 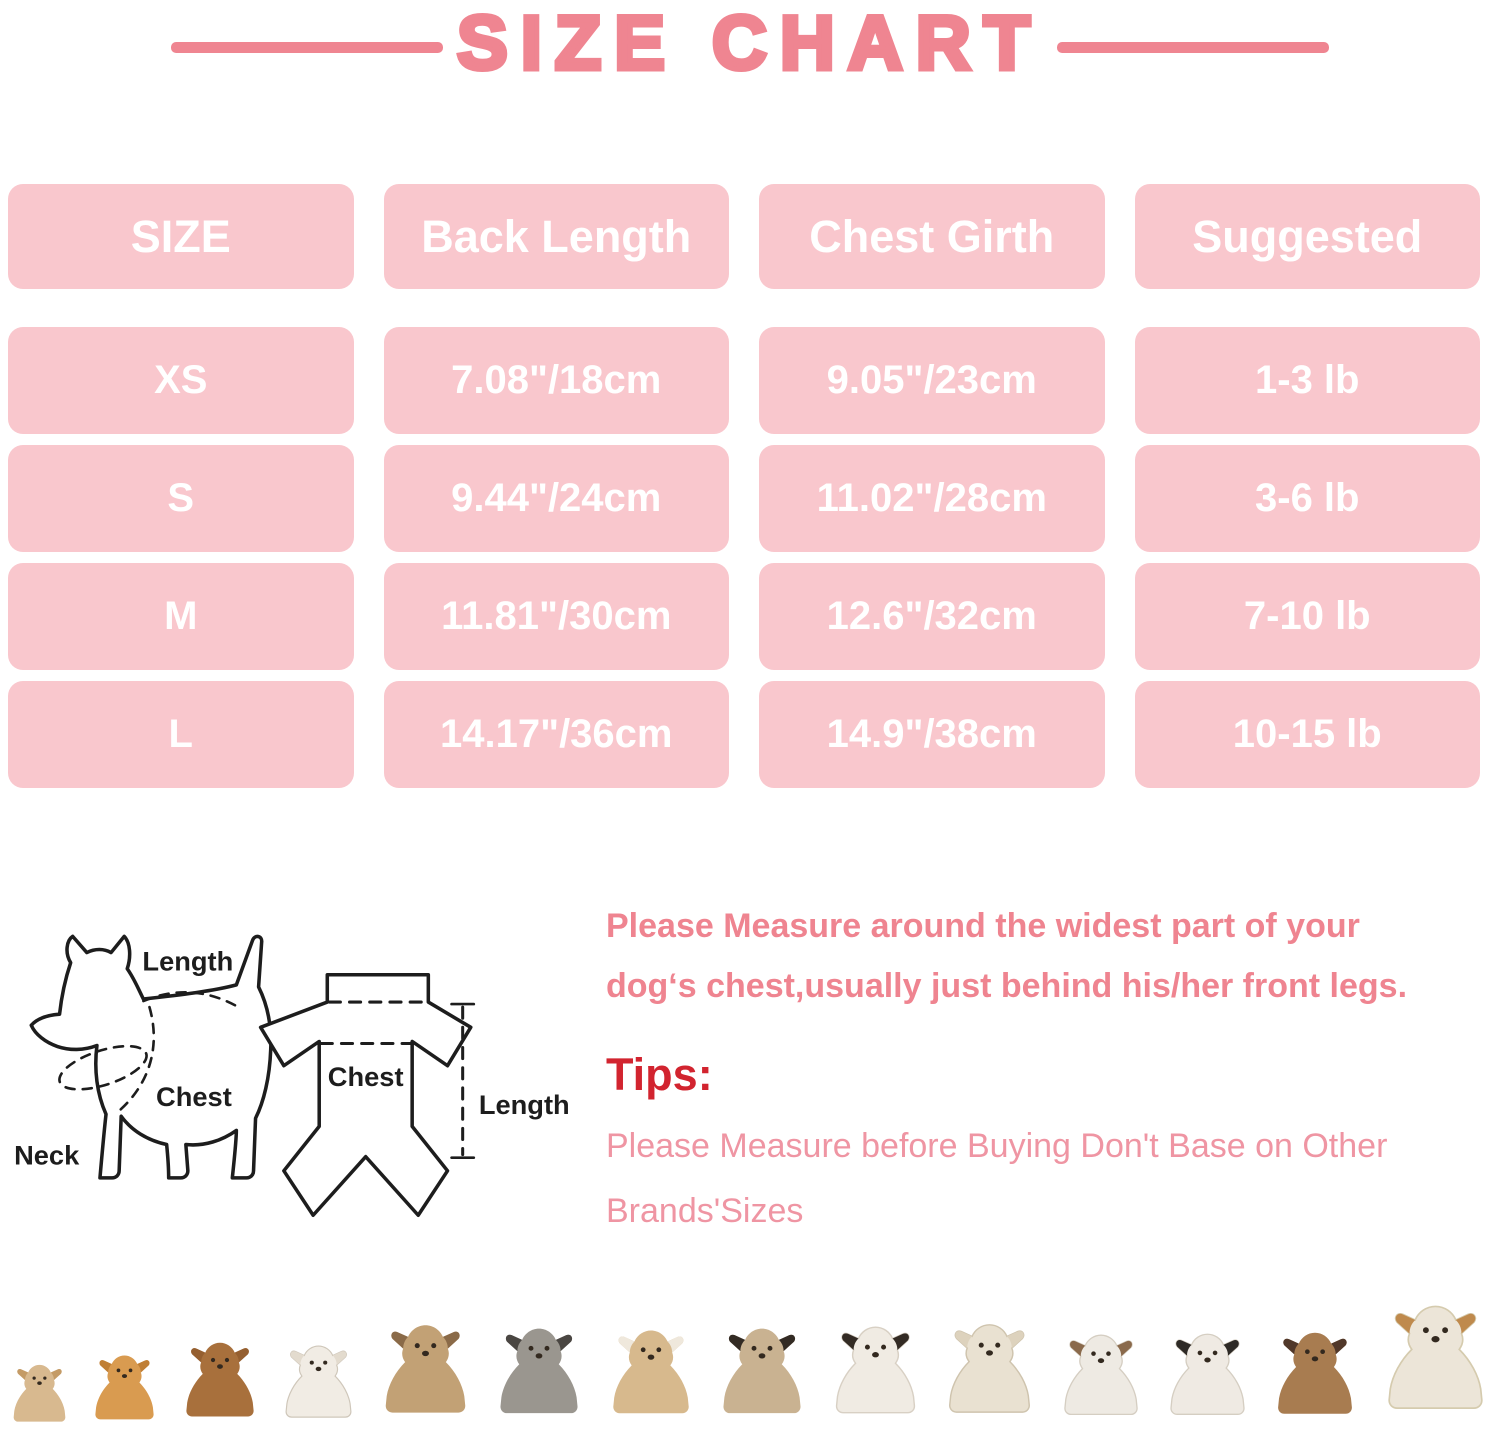 I want to click on cell-l-back-length: 14.17"/36cm, so click(x=556, y=734).